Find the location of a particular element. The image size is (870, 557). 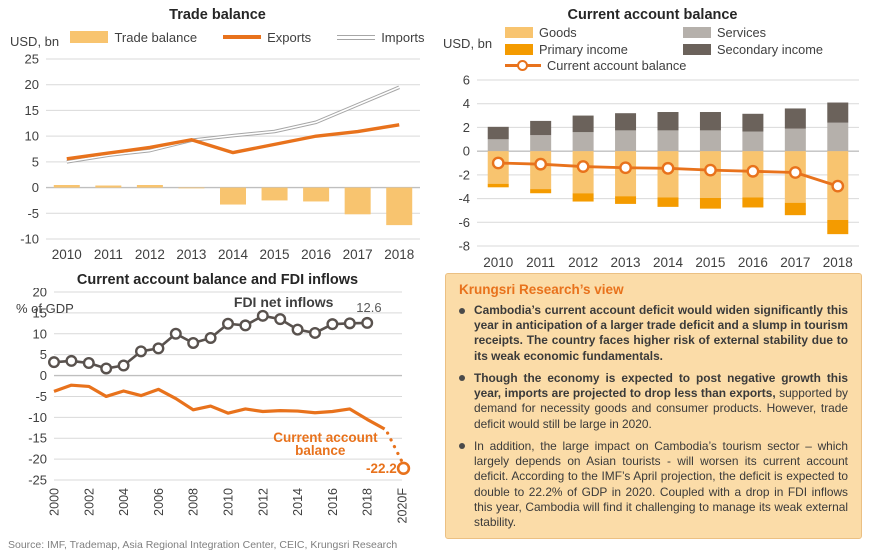

current-account-title: Current account balance is located at coordinates (652, 15).